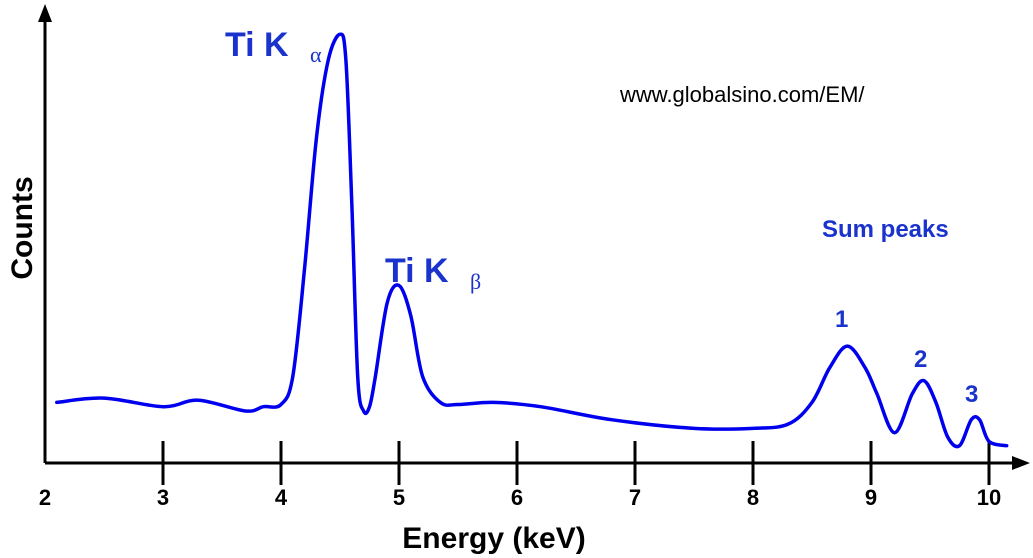 The image size is (1033, 558). What do you see at coordinates (920, 359) in the screenshot?
I see `sum-peak-2-label: 2` at bounding box center [920, 359].